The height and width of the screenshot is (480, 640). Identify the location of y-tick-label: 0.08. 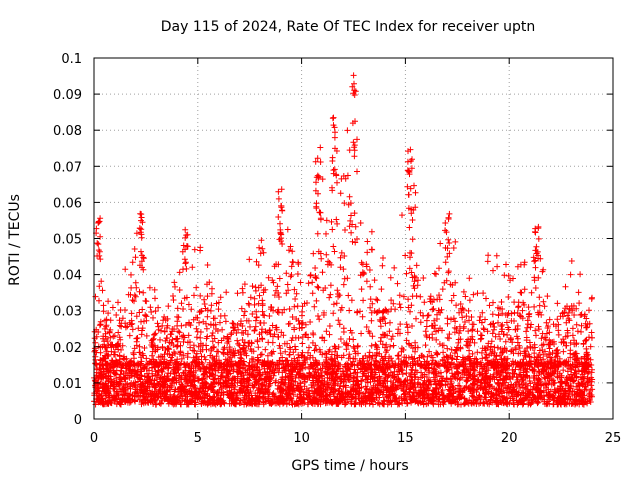
(67, 131).